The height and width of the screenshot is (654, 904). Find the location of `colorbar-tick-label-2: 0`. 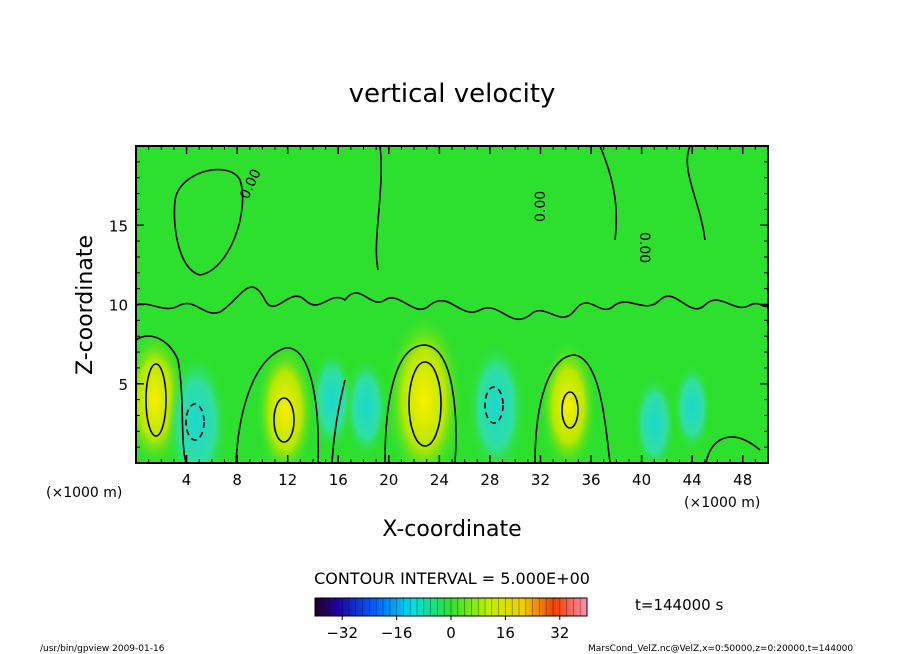

colorbar-tick-label-2: 0 is located at coordinates (451, 633).